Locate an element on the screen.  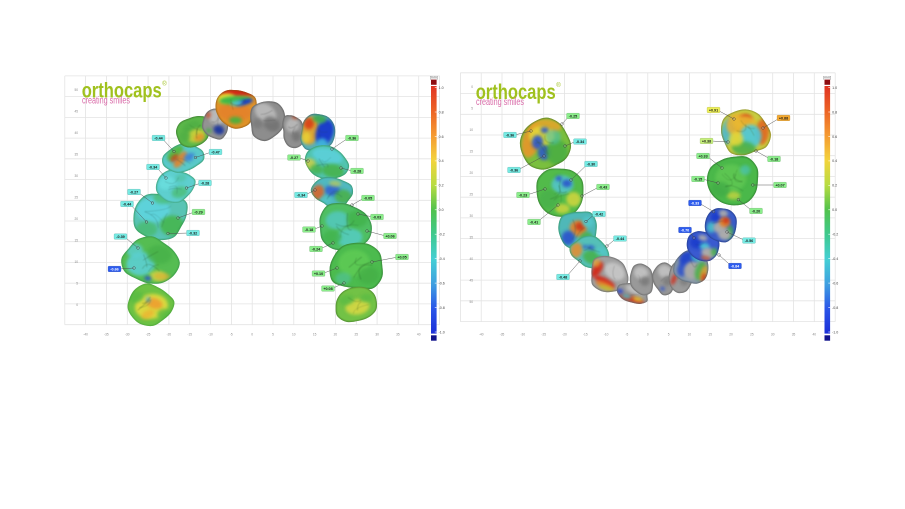
svg-text: -0.41 is located at coordinates (534, 222).